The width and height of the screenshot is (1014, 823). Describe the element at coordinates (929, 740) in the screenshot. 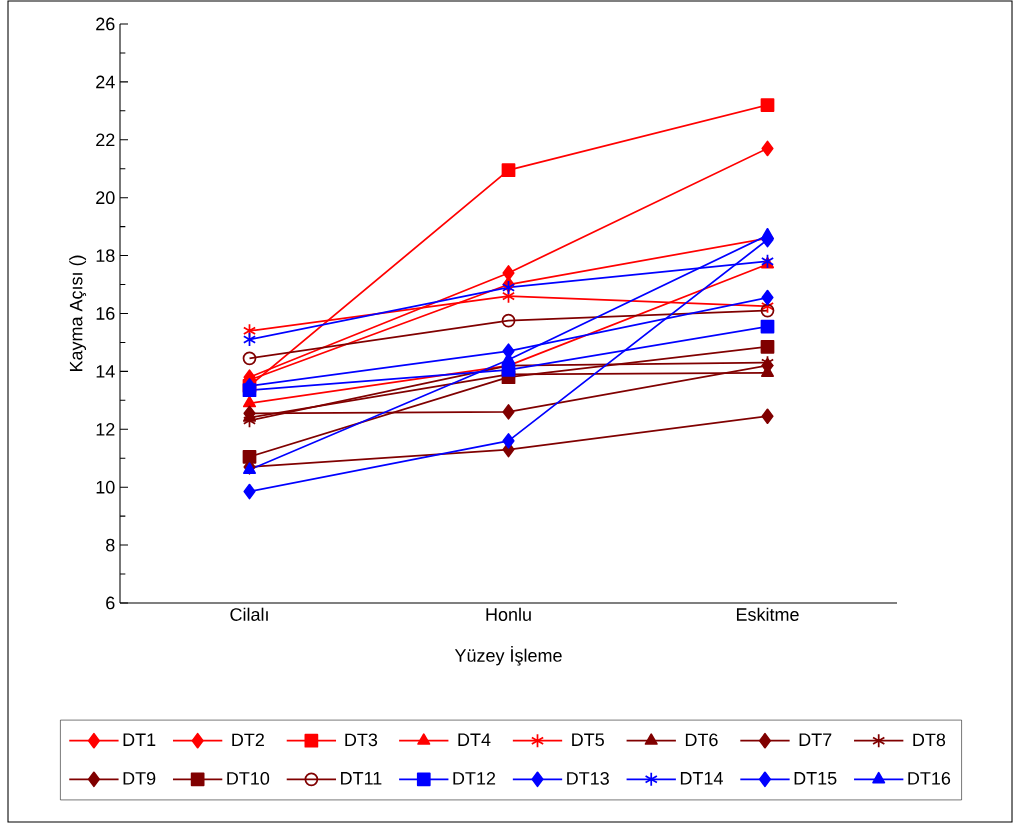

I see `legend-label: DT8` at that location.